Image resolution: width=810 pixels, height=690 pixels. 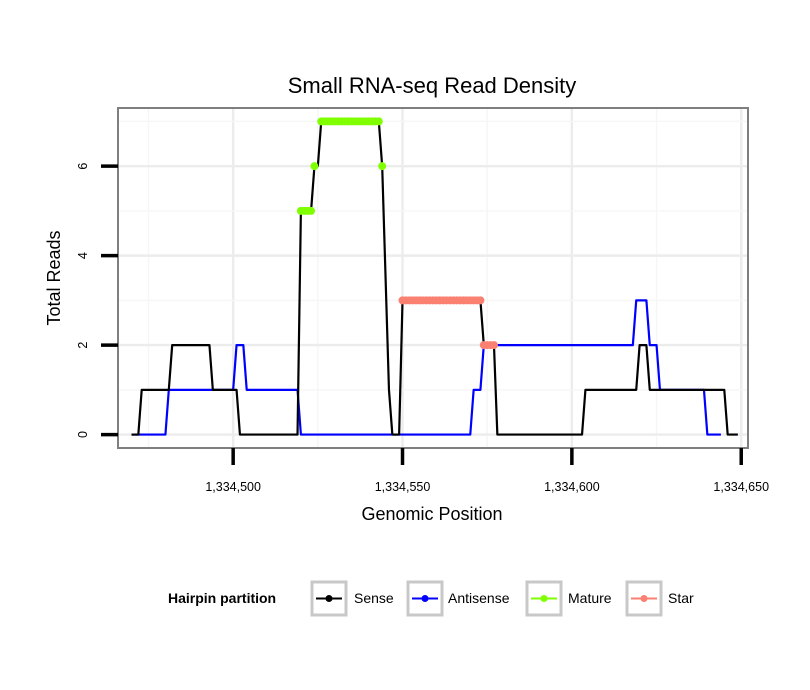 I want to click on legend-label: Star, so click(x=681, y=598).